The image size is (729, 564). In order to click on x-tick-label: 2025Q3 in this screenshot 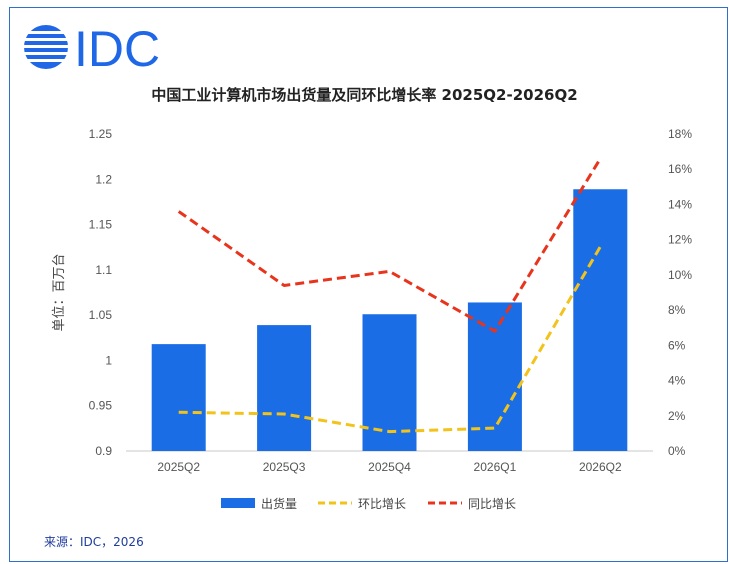, I will do `click(284, 467)`.